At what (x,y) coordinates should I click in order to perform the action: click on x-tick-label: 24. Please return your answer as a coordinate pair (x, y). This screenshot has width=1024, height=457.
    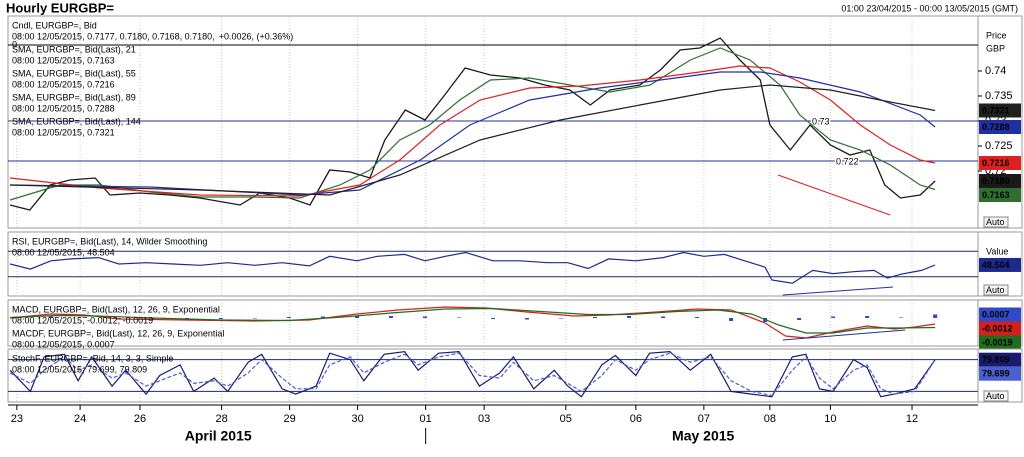
    Looking at the image, I should click on (80, 419).